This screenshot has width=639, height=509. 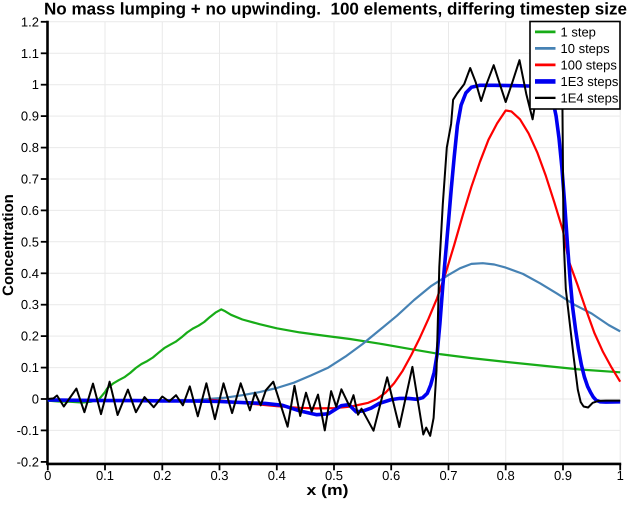 I want to click on svg-text: 10 steps, so click(x=586, y=48).